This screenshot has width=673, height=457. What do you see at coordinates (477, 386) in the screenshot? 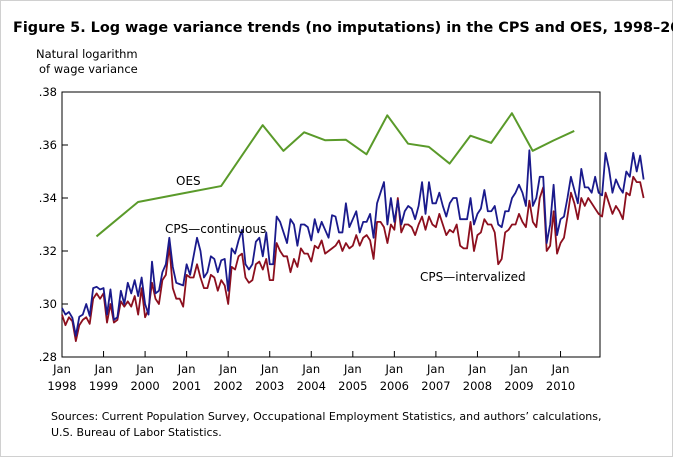
I see `x-tick-label-year: 2008` at bounding box center [477, 386].